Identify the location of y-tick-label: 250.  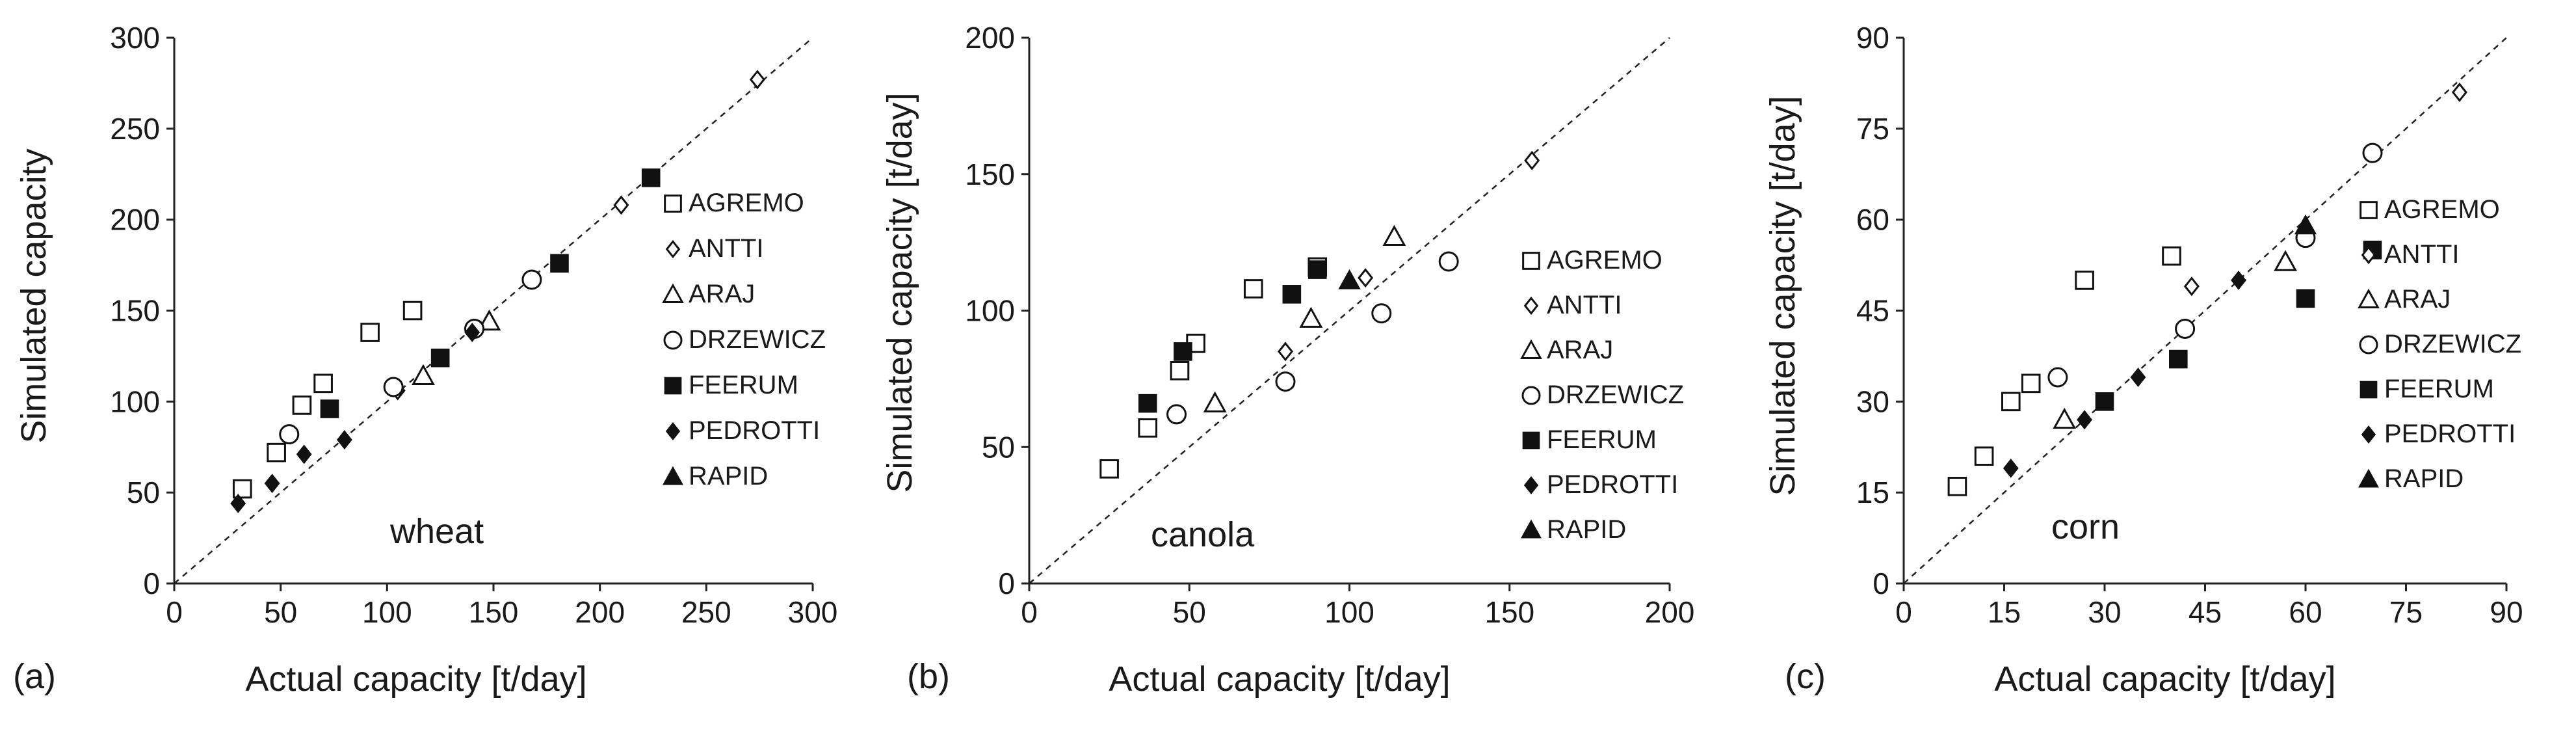
(135, 129).